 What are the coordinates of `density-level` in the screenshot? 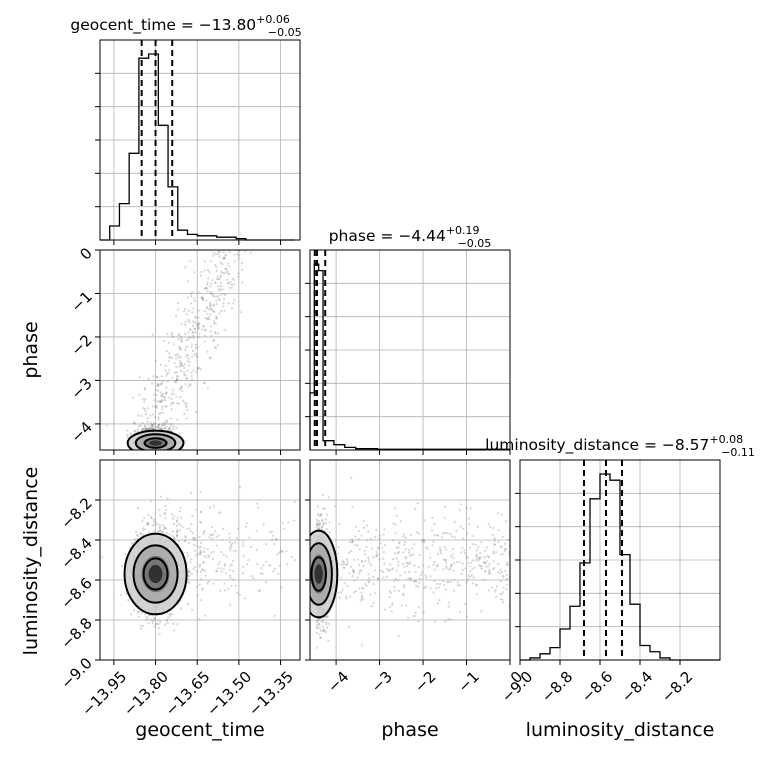 It's located at (155, 443).